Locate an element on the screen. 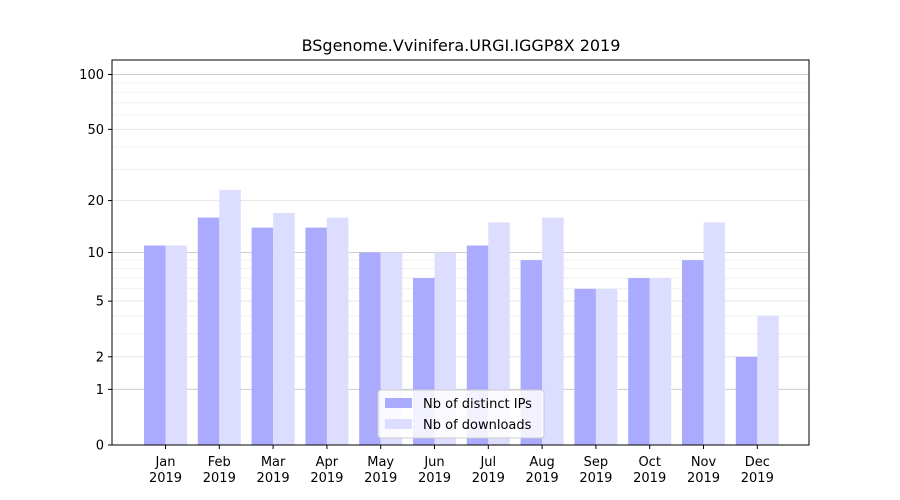 This screenshot has height=500, width=900. bar-distinct-ips-mar is located at coordinates (262, 336).